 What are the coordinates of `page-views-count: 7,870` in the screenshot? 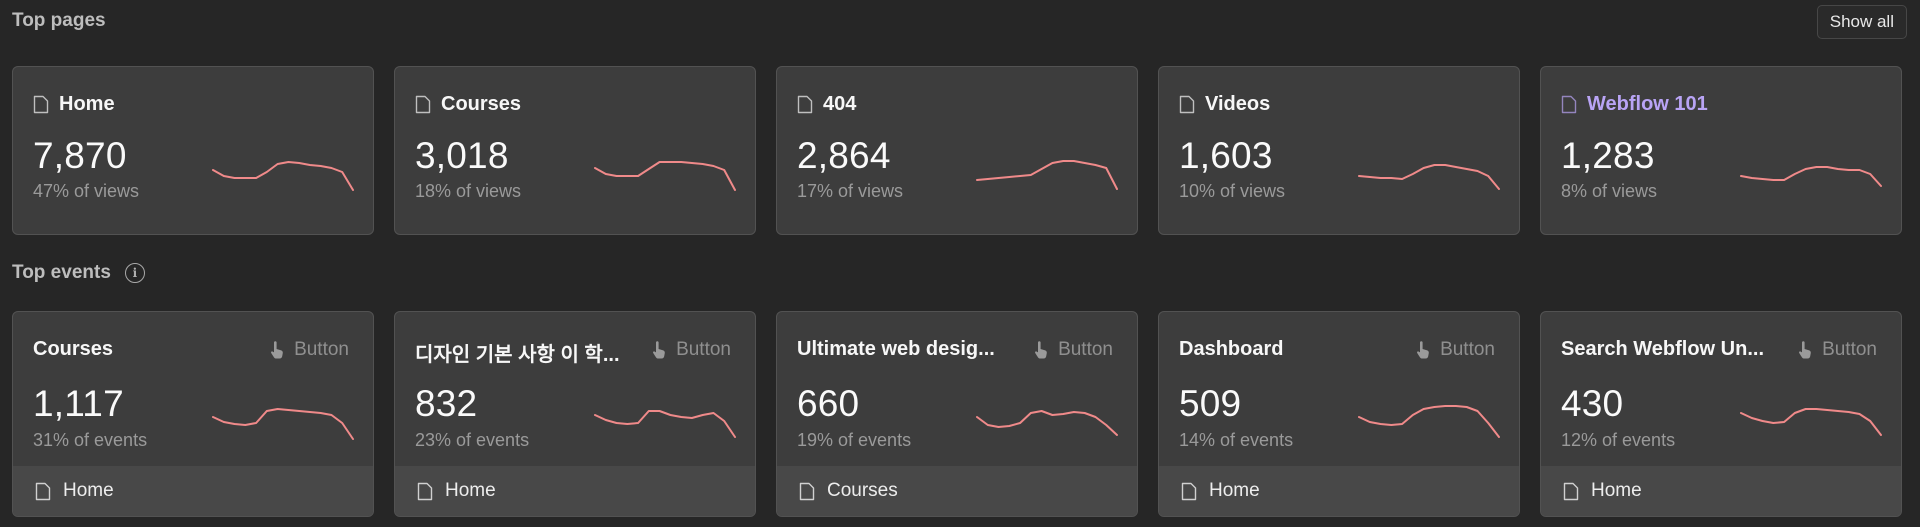 It's located at (80, 155).